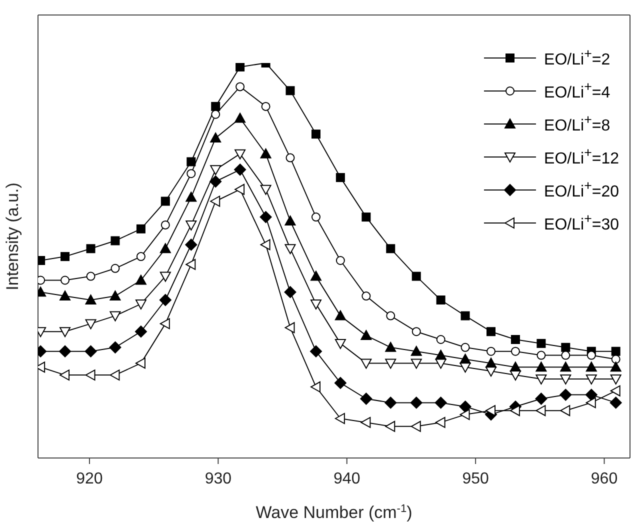  Describe the element at coordinates (476, 479) in the screenshot. I see `x-tick-label: 950` at that location.